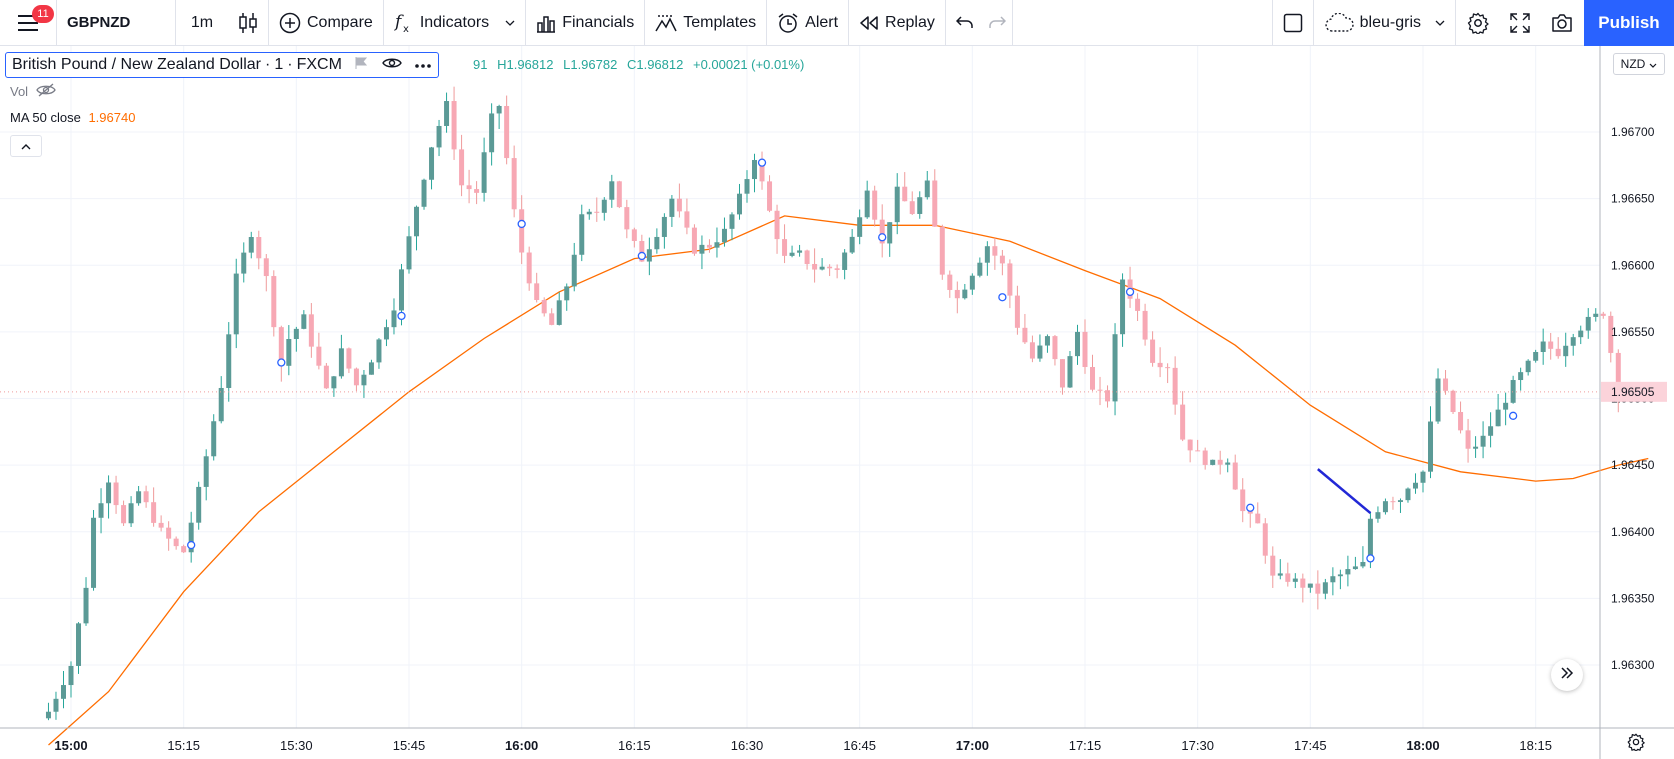  Describe the element at coordinates (46, 91) in the screenshot. I see `eye-hidden-icon` at that location.